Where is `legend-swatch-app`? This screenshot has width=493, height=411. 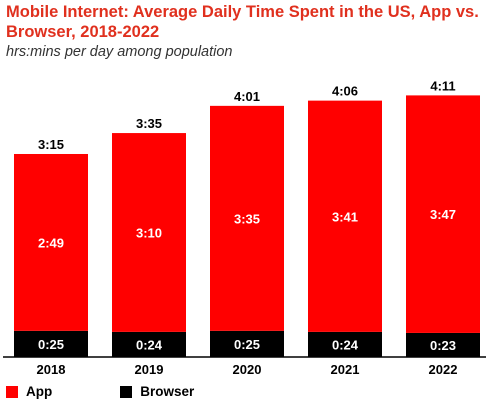
legend-swatch-app is located at coordinates (12, 391).